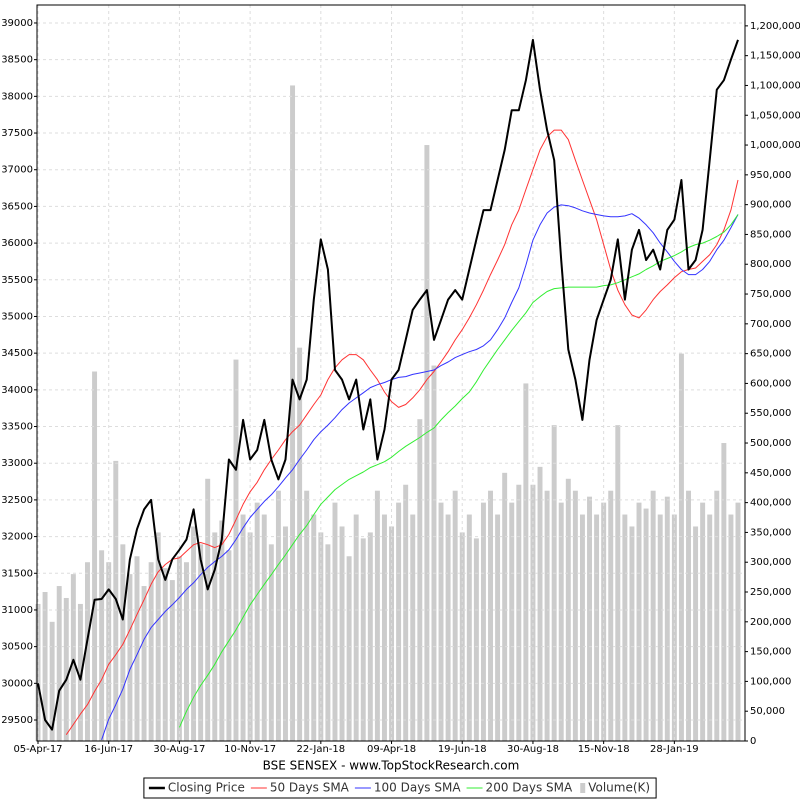 This screenshot has height=800, width=800. I want to click on x-tick-label: 05-Apr-17, so click(37, 749).